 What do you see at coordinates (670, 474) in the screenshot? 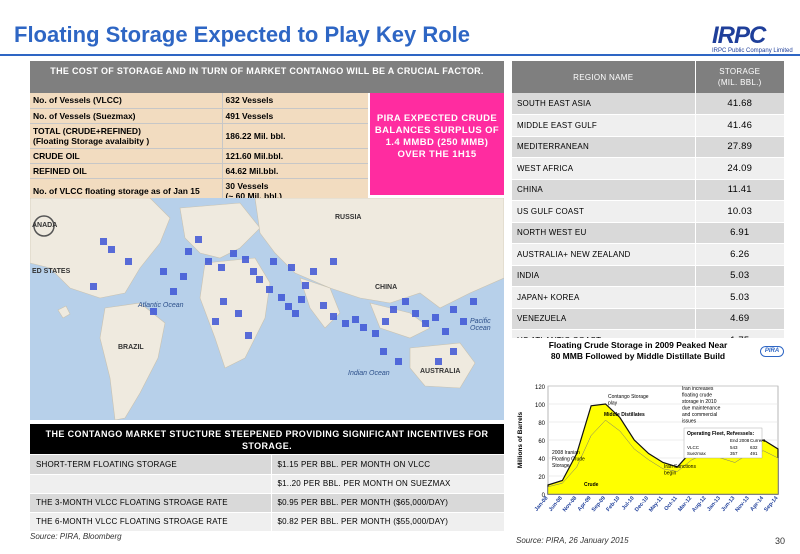
I see `chart-annotation: begin` at bounding box center [670, 474].